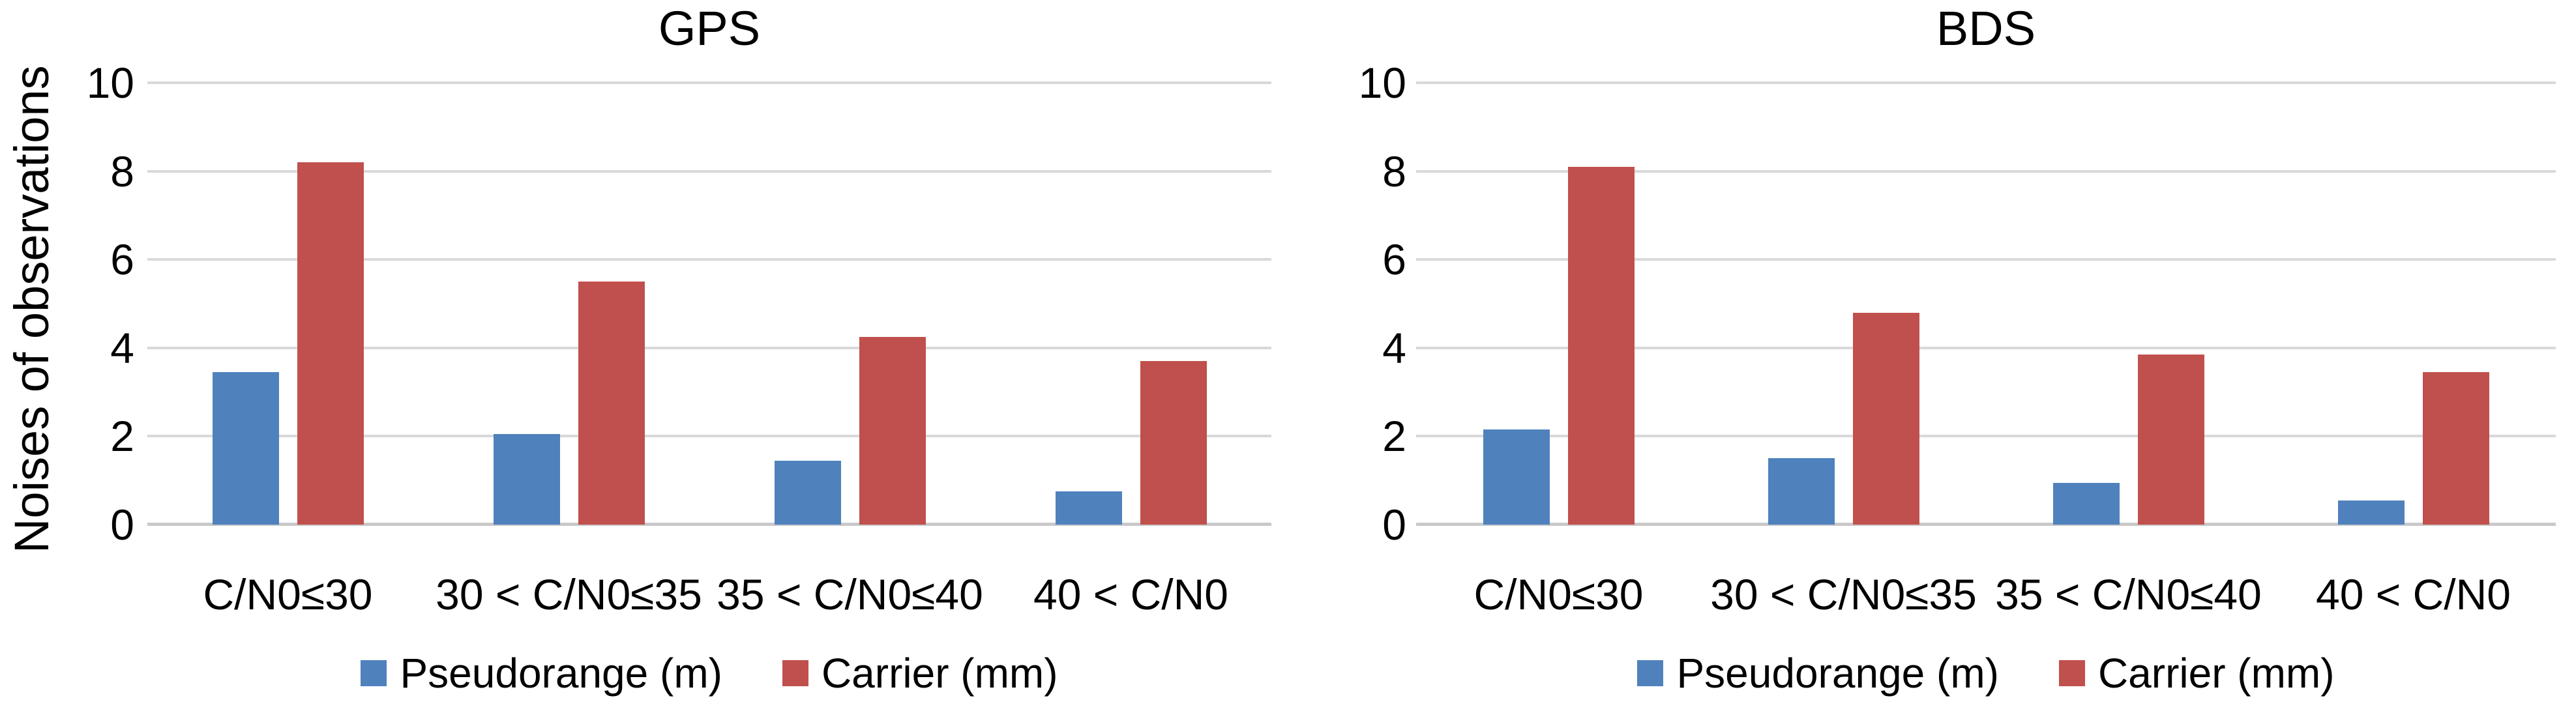 This screenshot has height=711, width=2576. Describe the element at coordinates (1986, 28) in the screenshot. I see `chart-title: BDS` at that location.